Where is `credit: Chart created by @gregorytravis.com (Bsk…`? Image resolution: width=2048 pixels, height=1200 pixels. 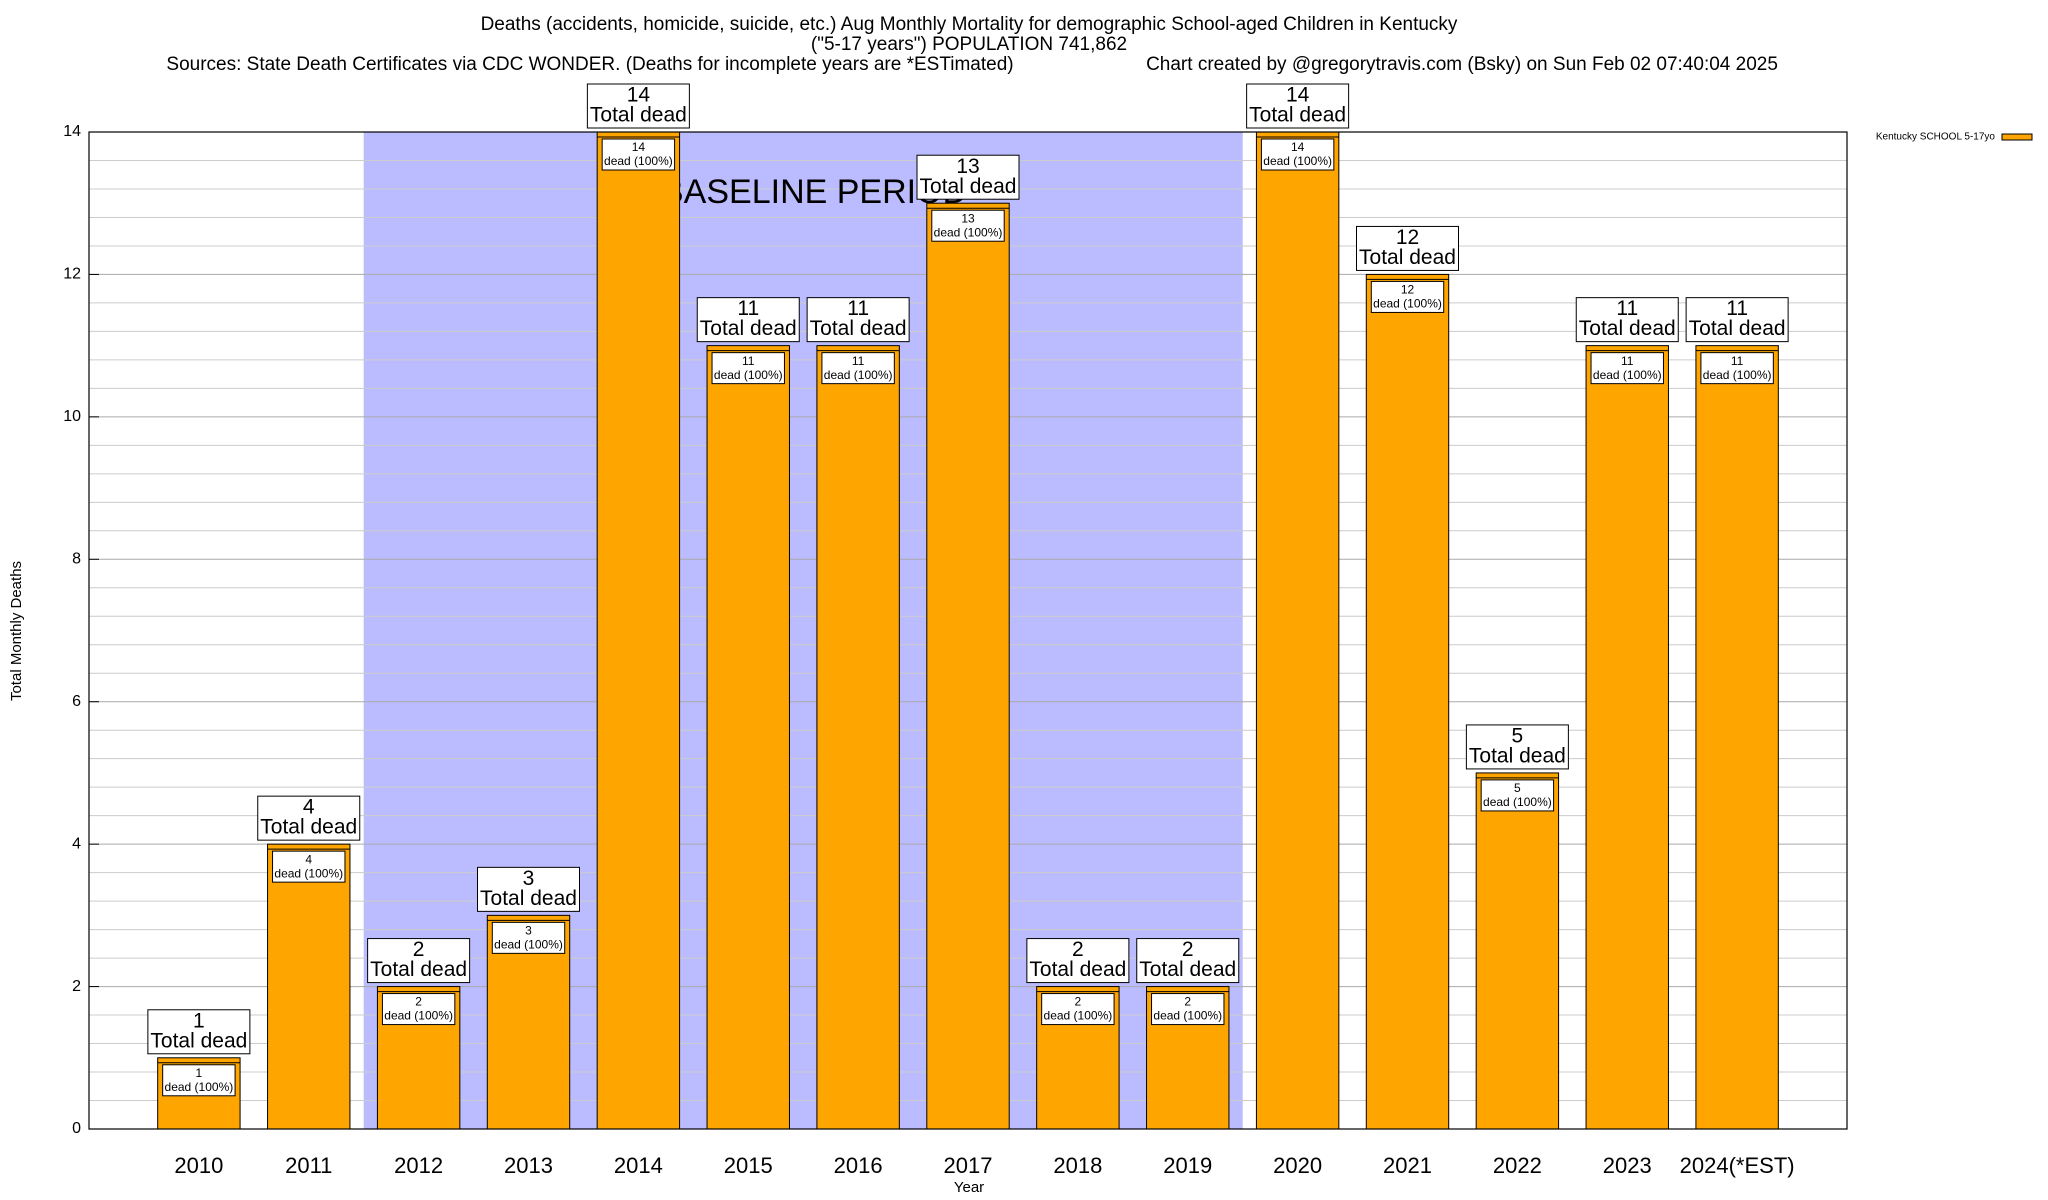
credit: Chart created by @gregorytravis.com (Bsk… is located at coordinates (1462, 64).